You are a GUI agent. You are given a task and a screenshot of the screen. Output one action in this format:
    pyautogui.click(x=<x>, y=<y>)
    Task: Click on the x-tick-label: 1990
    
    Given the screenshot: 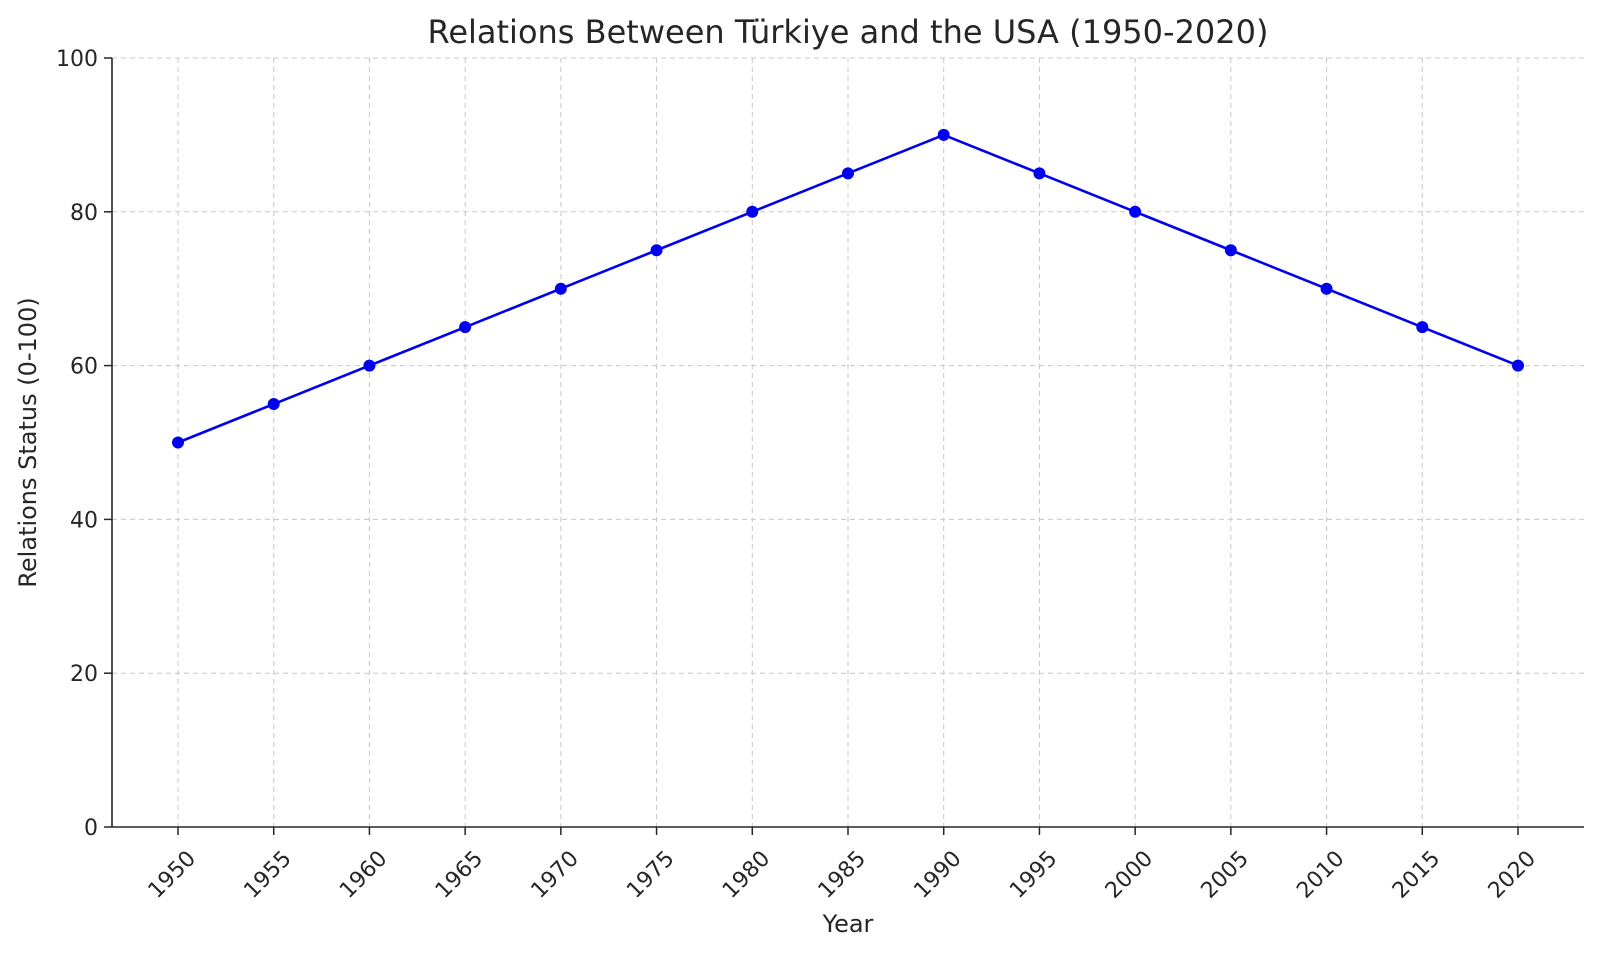 What is the action you would take?
    pyautogui.click(x=937, y=874)
    